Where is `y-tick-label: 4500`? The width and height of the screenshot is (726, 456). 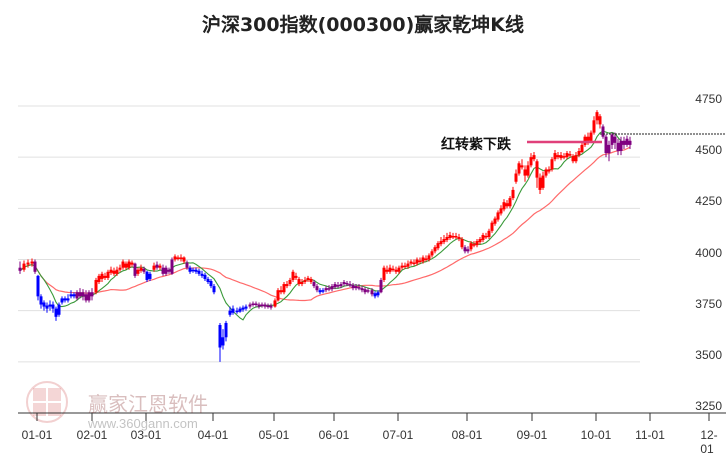 y-tick-label: 4500 is located at coordinates (708, 150).